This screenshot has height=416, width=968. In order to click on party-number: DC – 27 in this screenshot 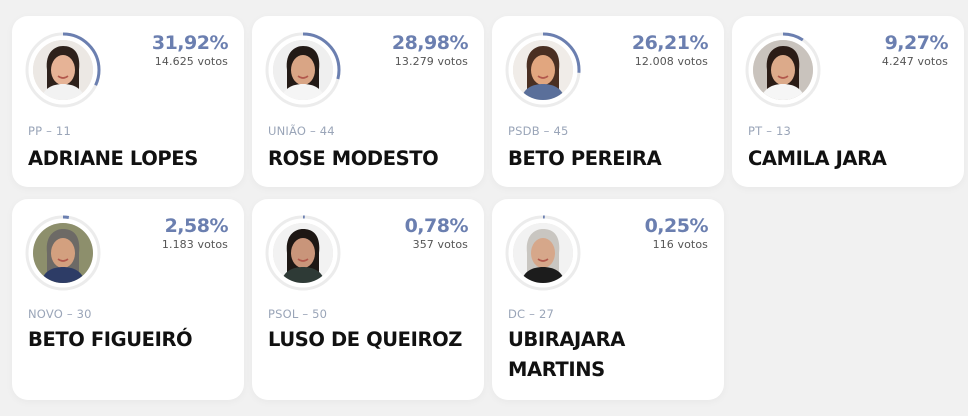, I will do `click(531, 314)`.